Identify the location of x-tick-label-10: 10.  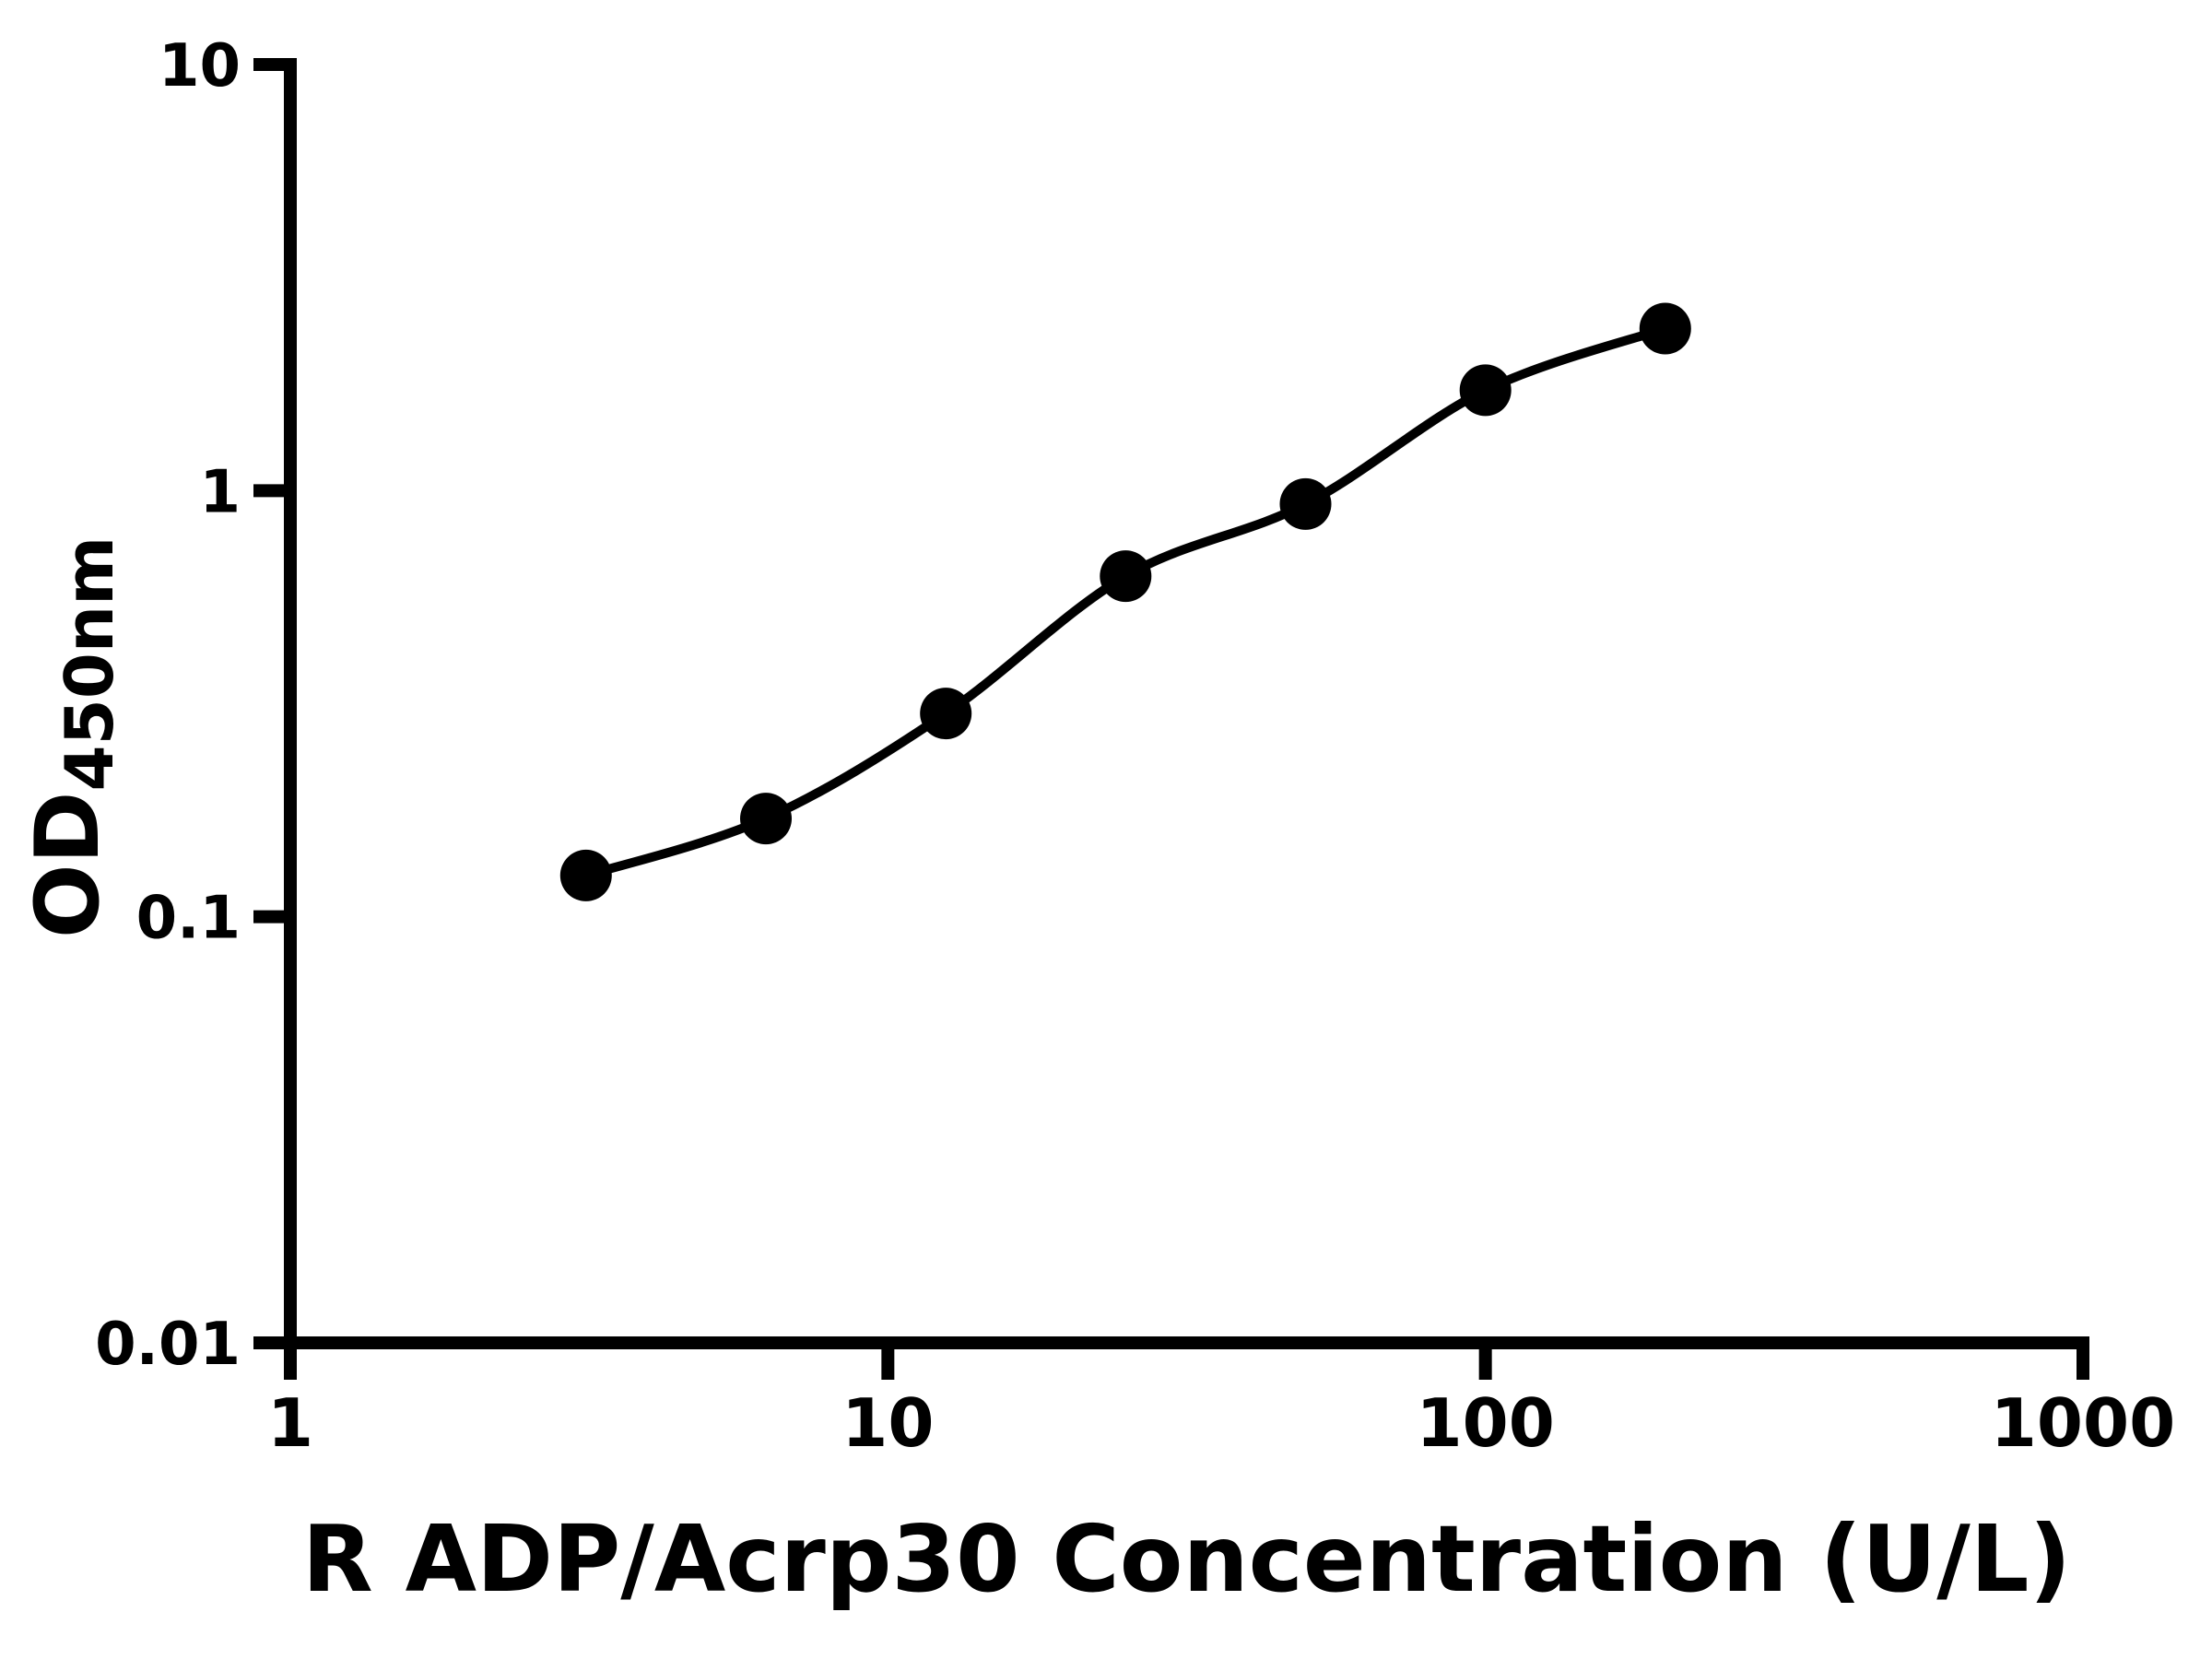
(887, 1423).